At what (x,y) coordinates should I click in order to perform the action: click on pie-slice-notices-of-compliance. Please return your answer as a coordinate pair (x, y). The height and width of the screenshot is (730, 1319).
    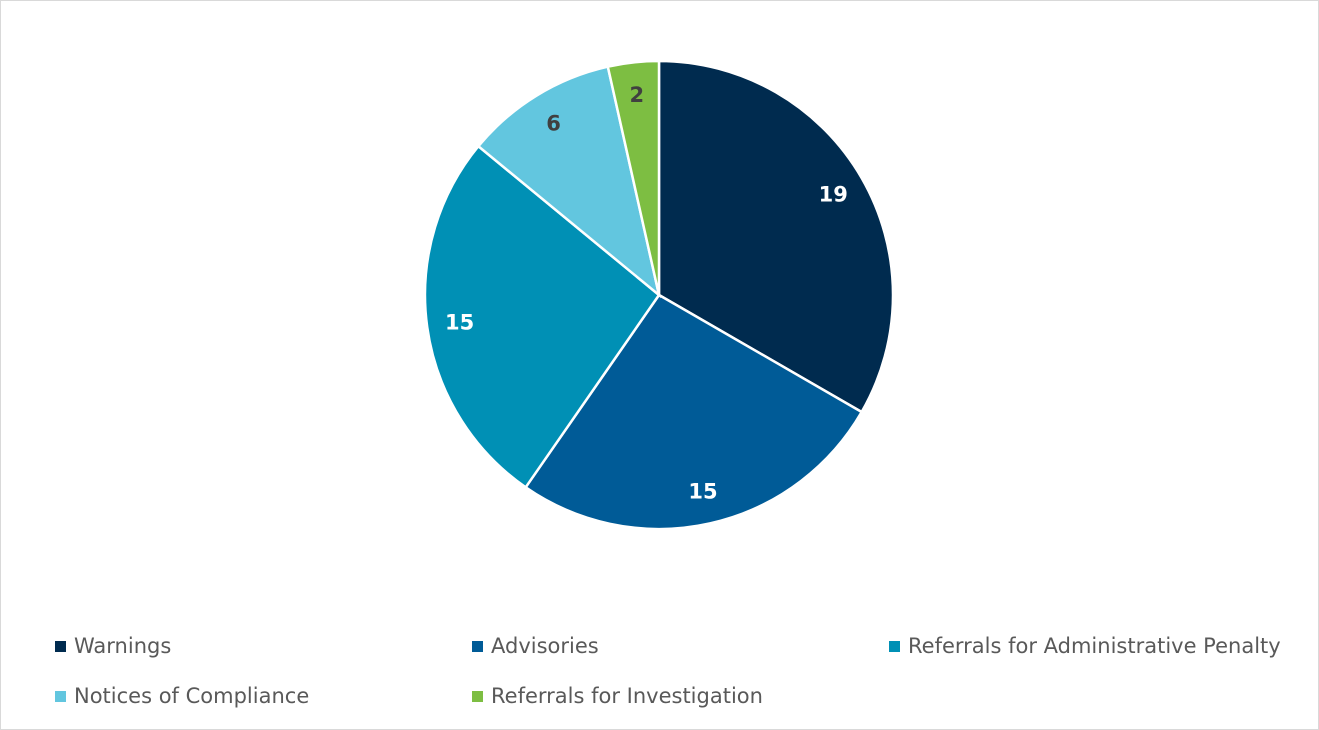
    Looking at the image, I should click on (569, 182).